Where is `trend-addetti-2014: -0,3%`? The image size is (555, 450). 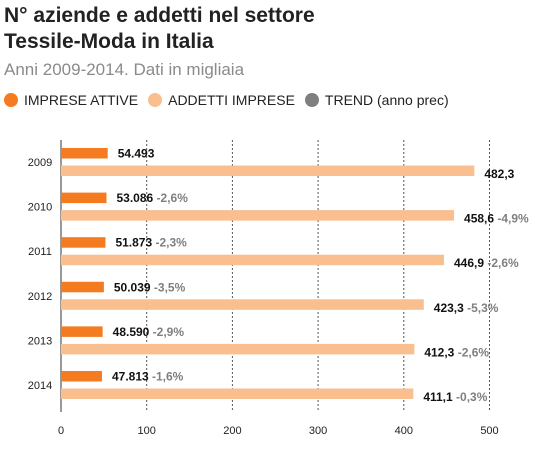
trend-addetti-2014: -0,3% is located at coordinates (470, 397).